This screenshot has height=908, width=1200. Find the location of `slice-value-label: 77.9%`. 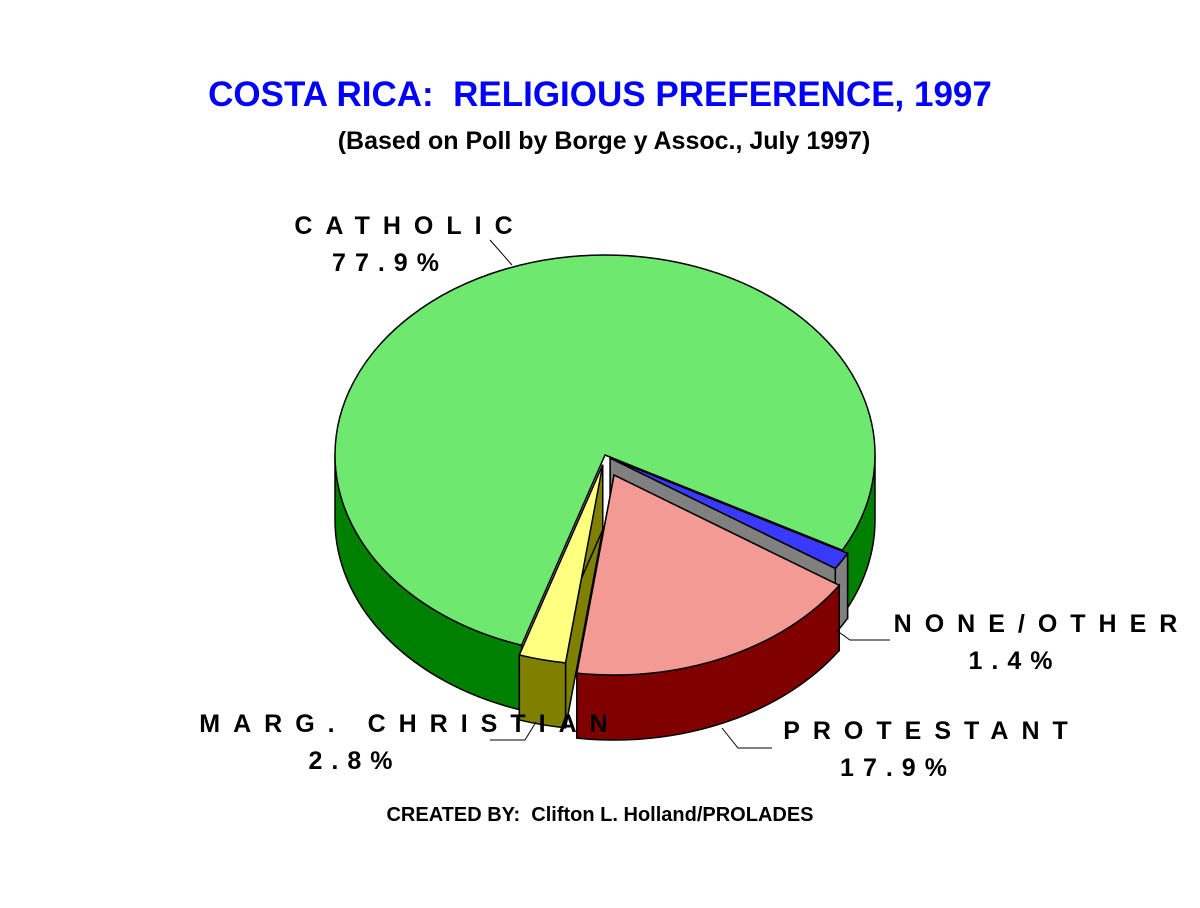

slice-value-label: 77.9% is located at coordinates (390, 263).